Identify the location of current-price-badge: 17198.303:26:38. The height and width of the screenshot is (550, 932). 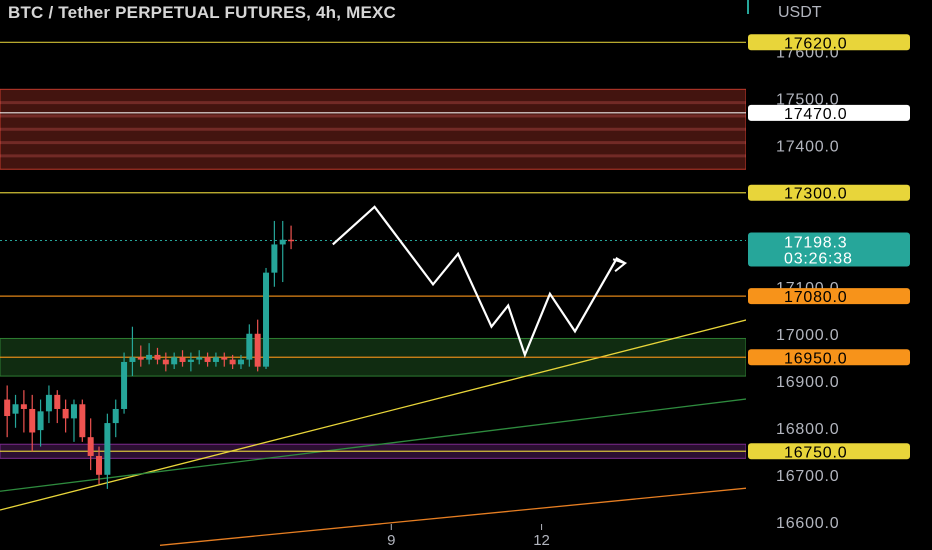
(829, 250).